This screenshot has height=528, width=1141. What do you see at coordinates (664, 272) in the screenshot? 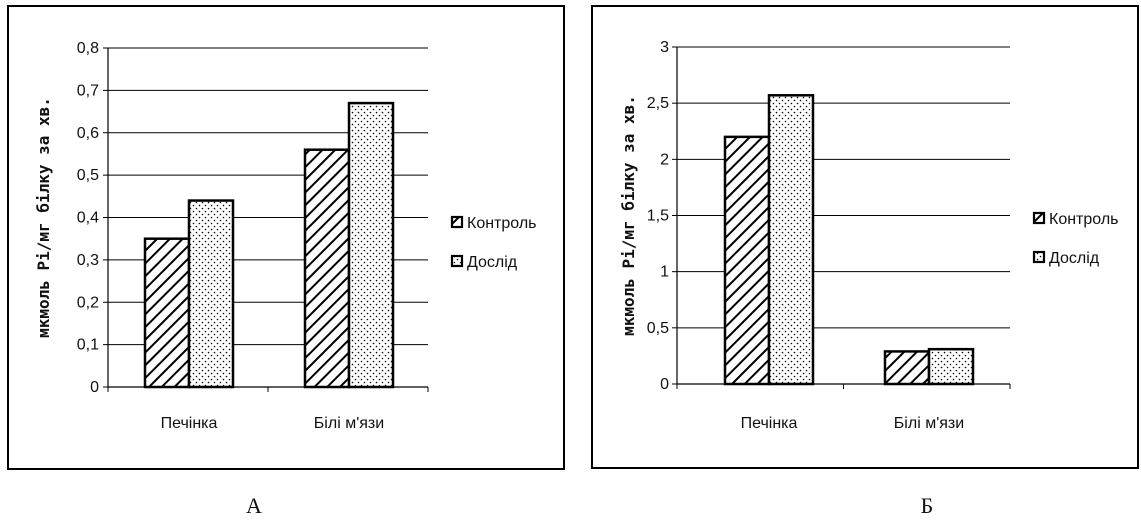
I see `y-tick-label: 1` at bounding box center [664, 272].